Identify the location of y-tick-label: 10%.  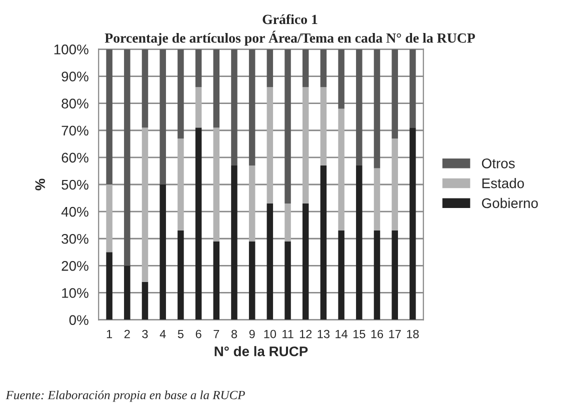
(75, 293).